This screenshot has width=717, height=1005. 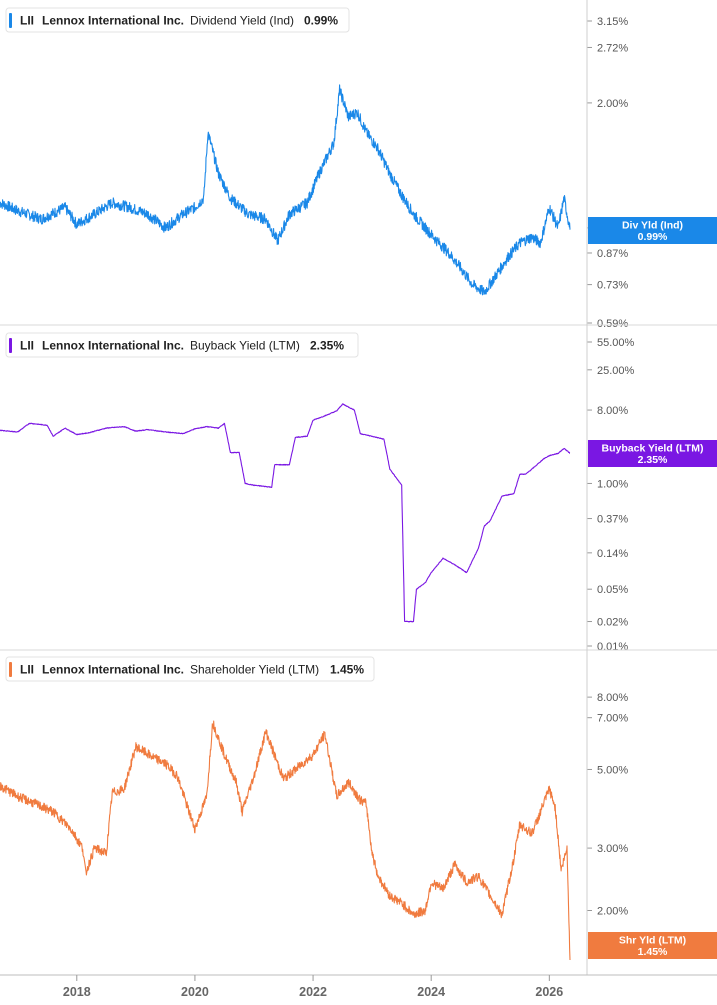 I want to click on y-tick-label: 1.00%, so click(x=612, y=484).